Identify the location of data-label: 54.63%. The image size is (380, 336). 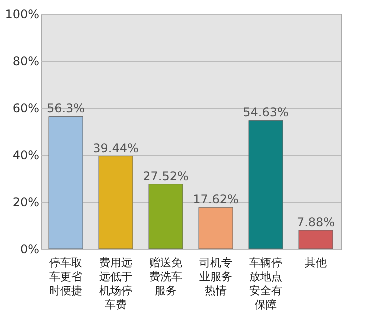
(266, 113).